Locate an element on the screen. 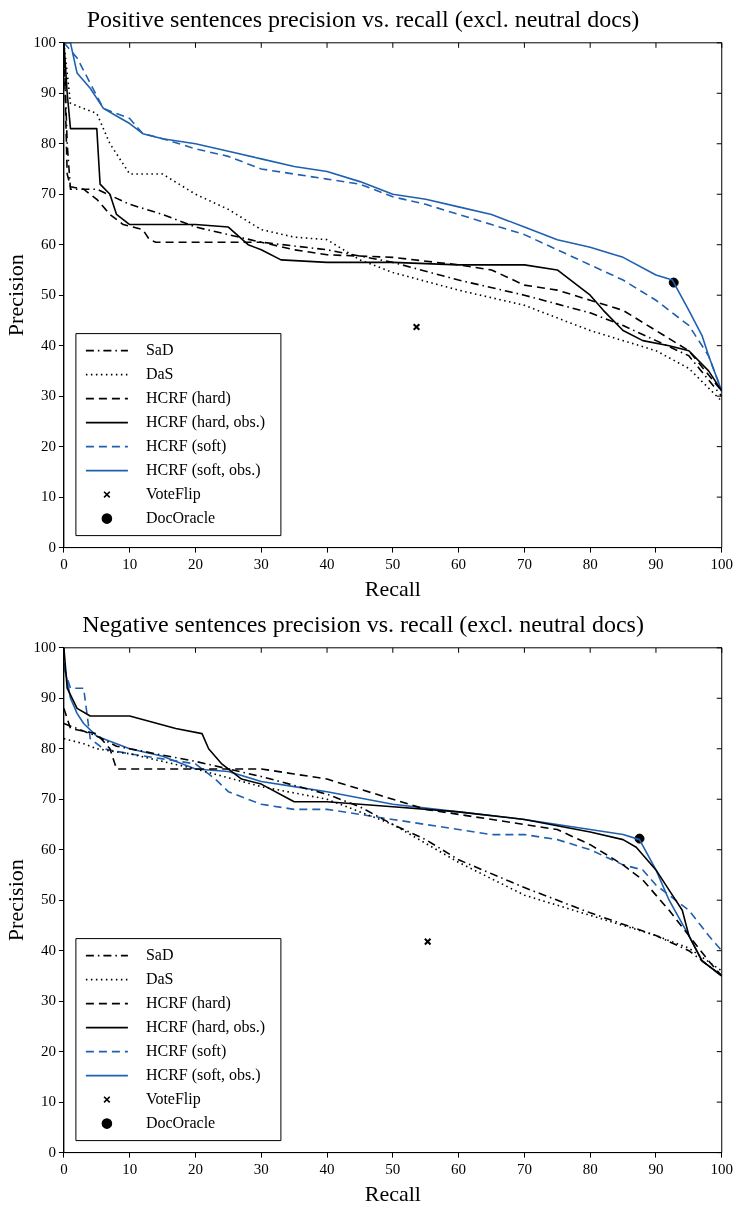  chart-title: Negative sentences precision vs. recall (excl. neutral docs) is located at coordinates (363, 623).